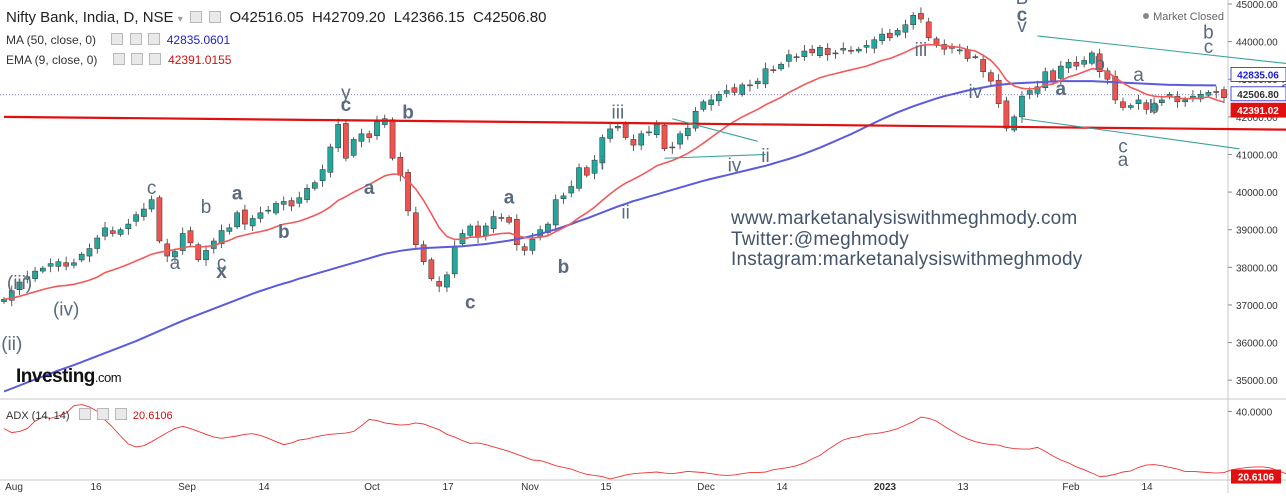 Image resolution: width=1286 pixels, height=498 pixels. What do you see at coordinates (187, 487) in the screenshot?
I see `x-tick-label: Sep` at bounding box center [187, 487].